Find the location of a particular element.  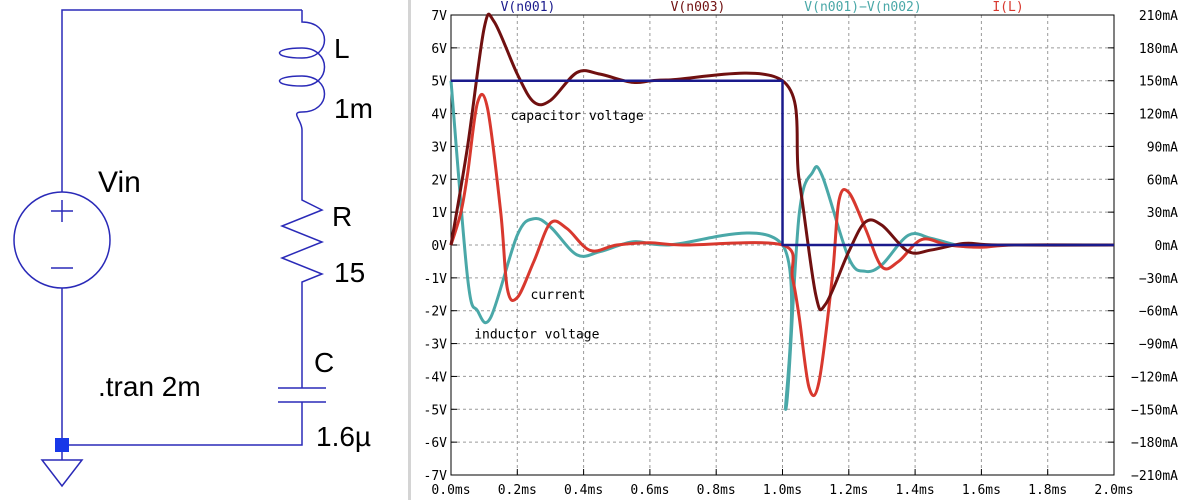

y-tick-label: 1V is located at coordinates (439, 213).